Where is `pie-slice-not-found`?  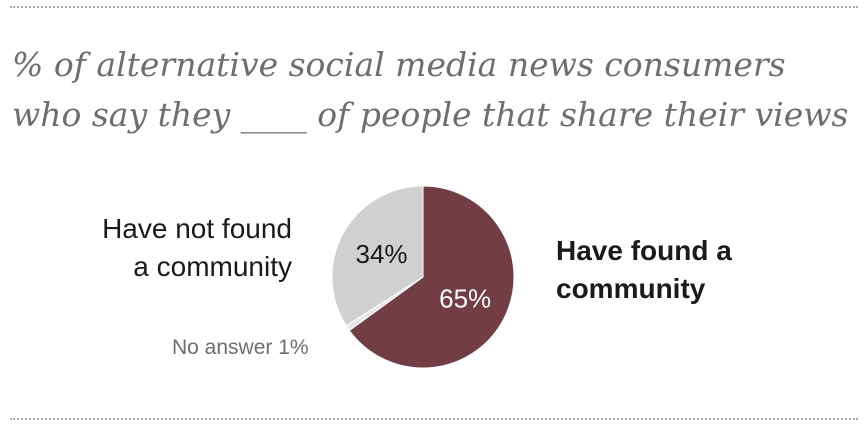
pie-slice-not-found is located at coordinates (377, 256).